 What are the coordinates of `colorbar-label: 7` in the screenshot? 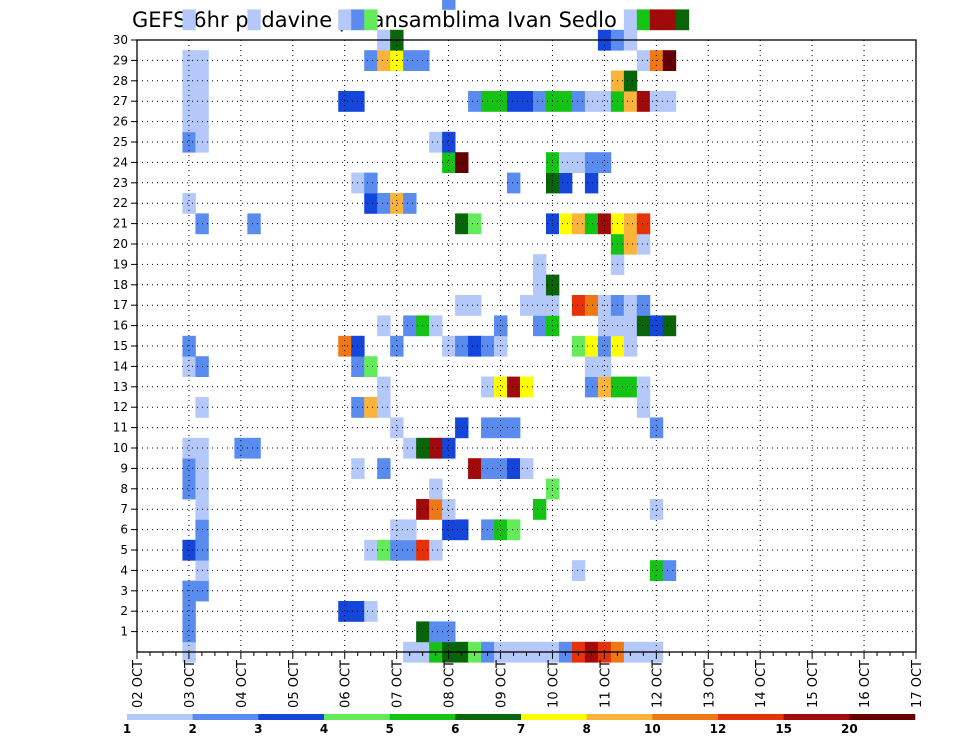 It's located at (521, 729).